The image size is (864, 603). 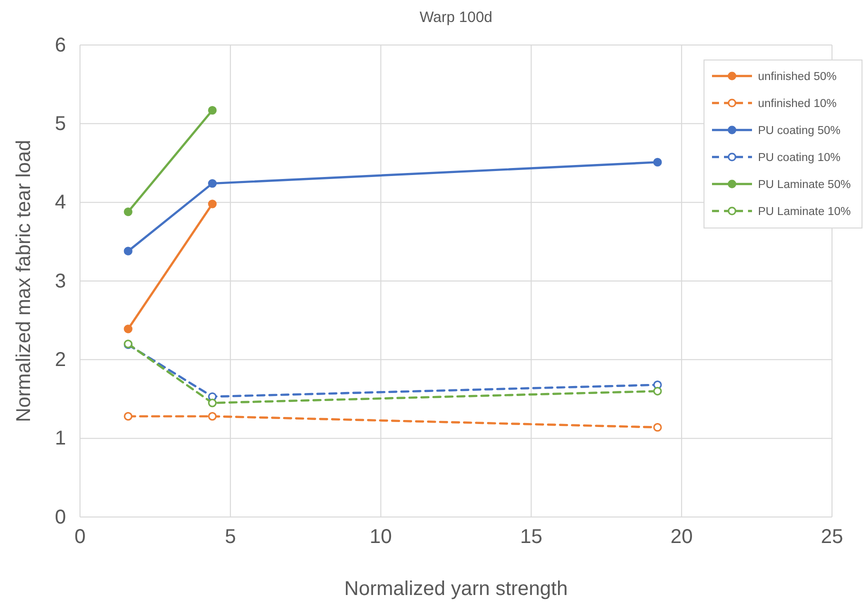 What do you see at coordinates (804, 185) in the screenshot?
I see `legend-label: PU Laminate 50%` at bounding box center [804, 185].